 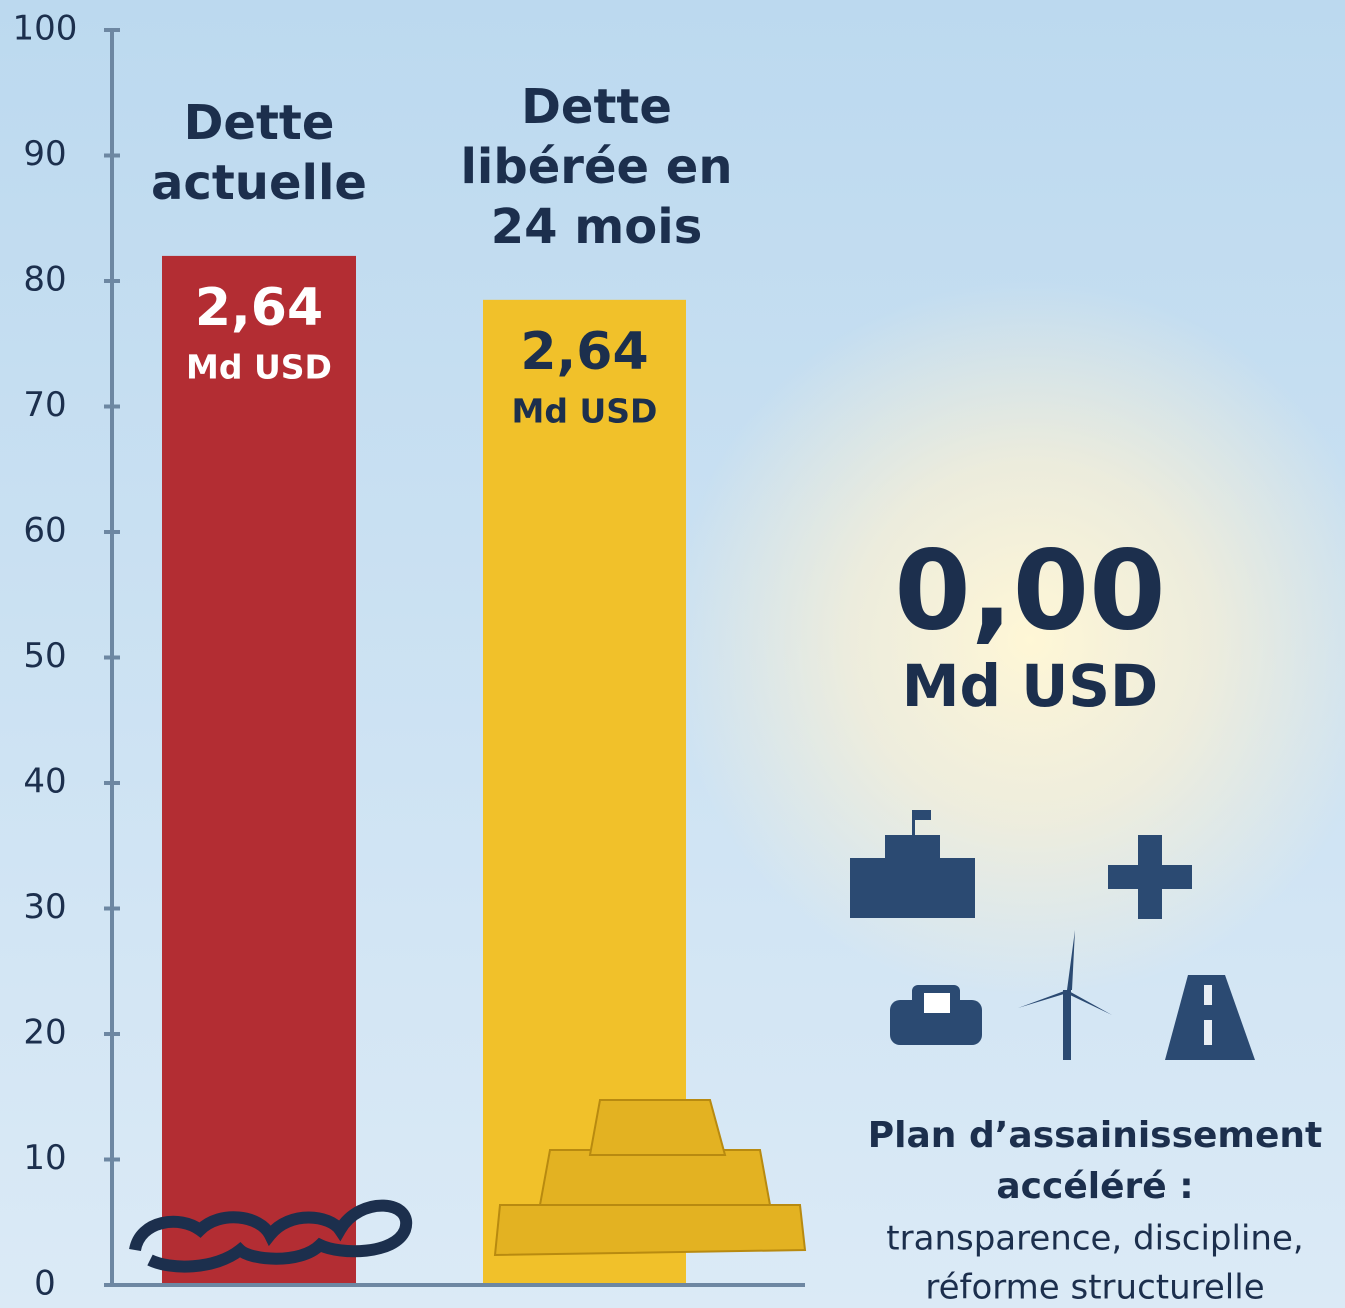 I want to click on plan-title: accéléré :, so click(x=1094, y=1186).